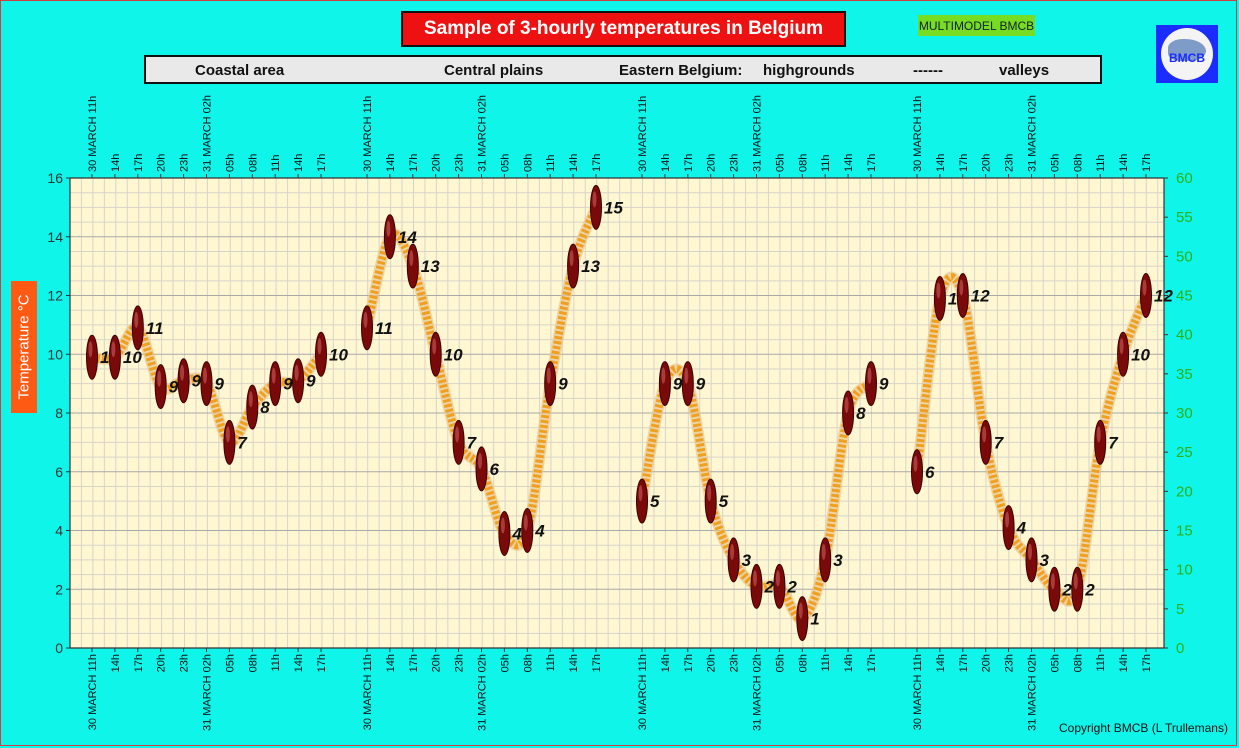 The height and width of the screenshot is (748, 1239). What do you see at coordinates (1184, 335) in the screenshot?
I see `y2-tick-label: 40` at bounding box center [1184, 335].